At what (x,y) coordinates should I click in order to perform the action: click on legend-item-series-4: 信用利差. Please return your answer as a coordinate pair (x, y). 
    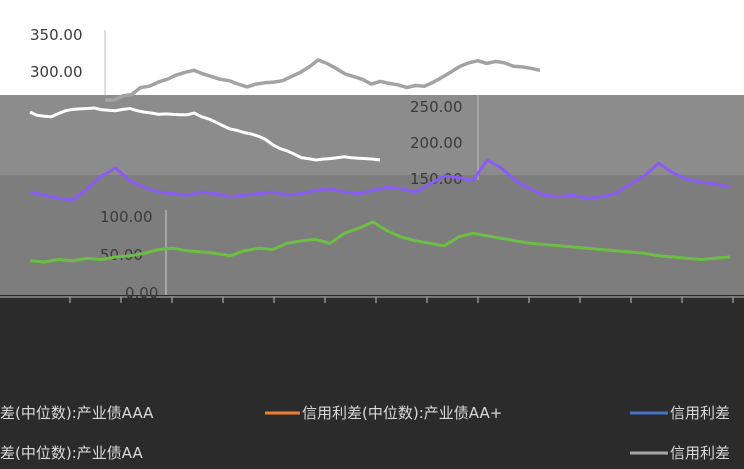
    Looking at the image, I should click on (680, 413).